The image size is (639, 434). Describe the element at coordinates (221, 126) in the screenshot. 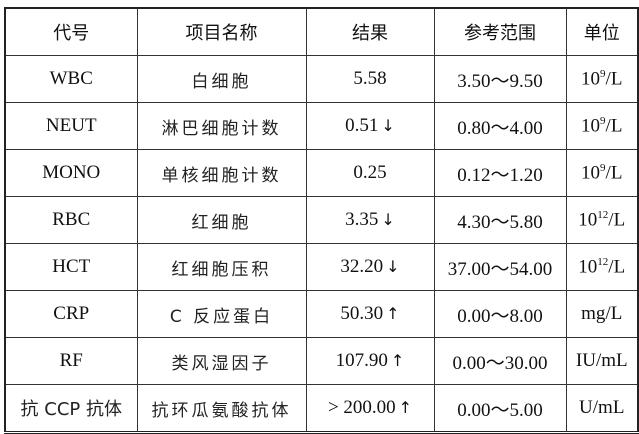

I see `cell-name: 淋巴细胞计数` at that location.